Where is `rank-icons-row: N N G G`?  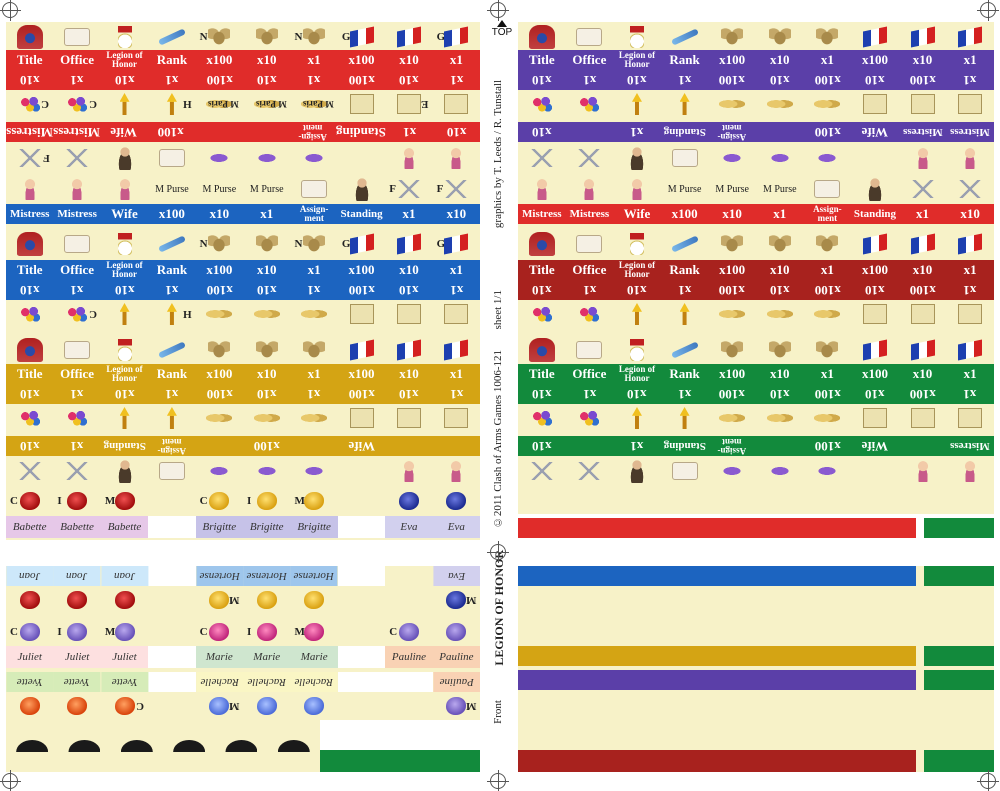
rank-icons-row: N N G G is located at coordinates (243, 37).